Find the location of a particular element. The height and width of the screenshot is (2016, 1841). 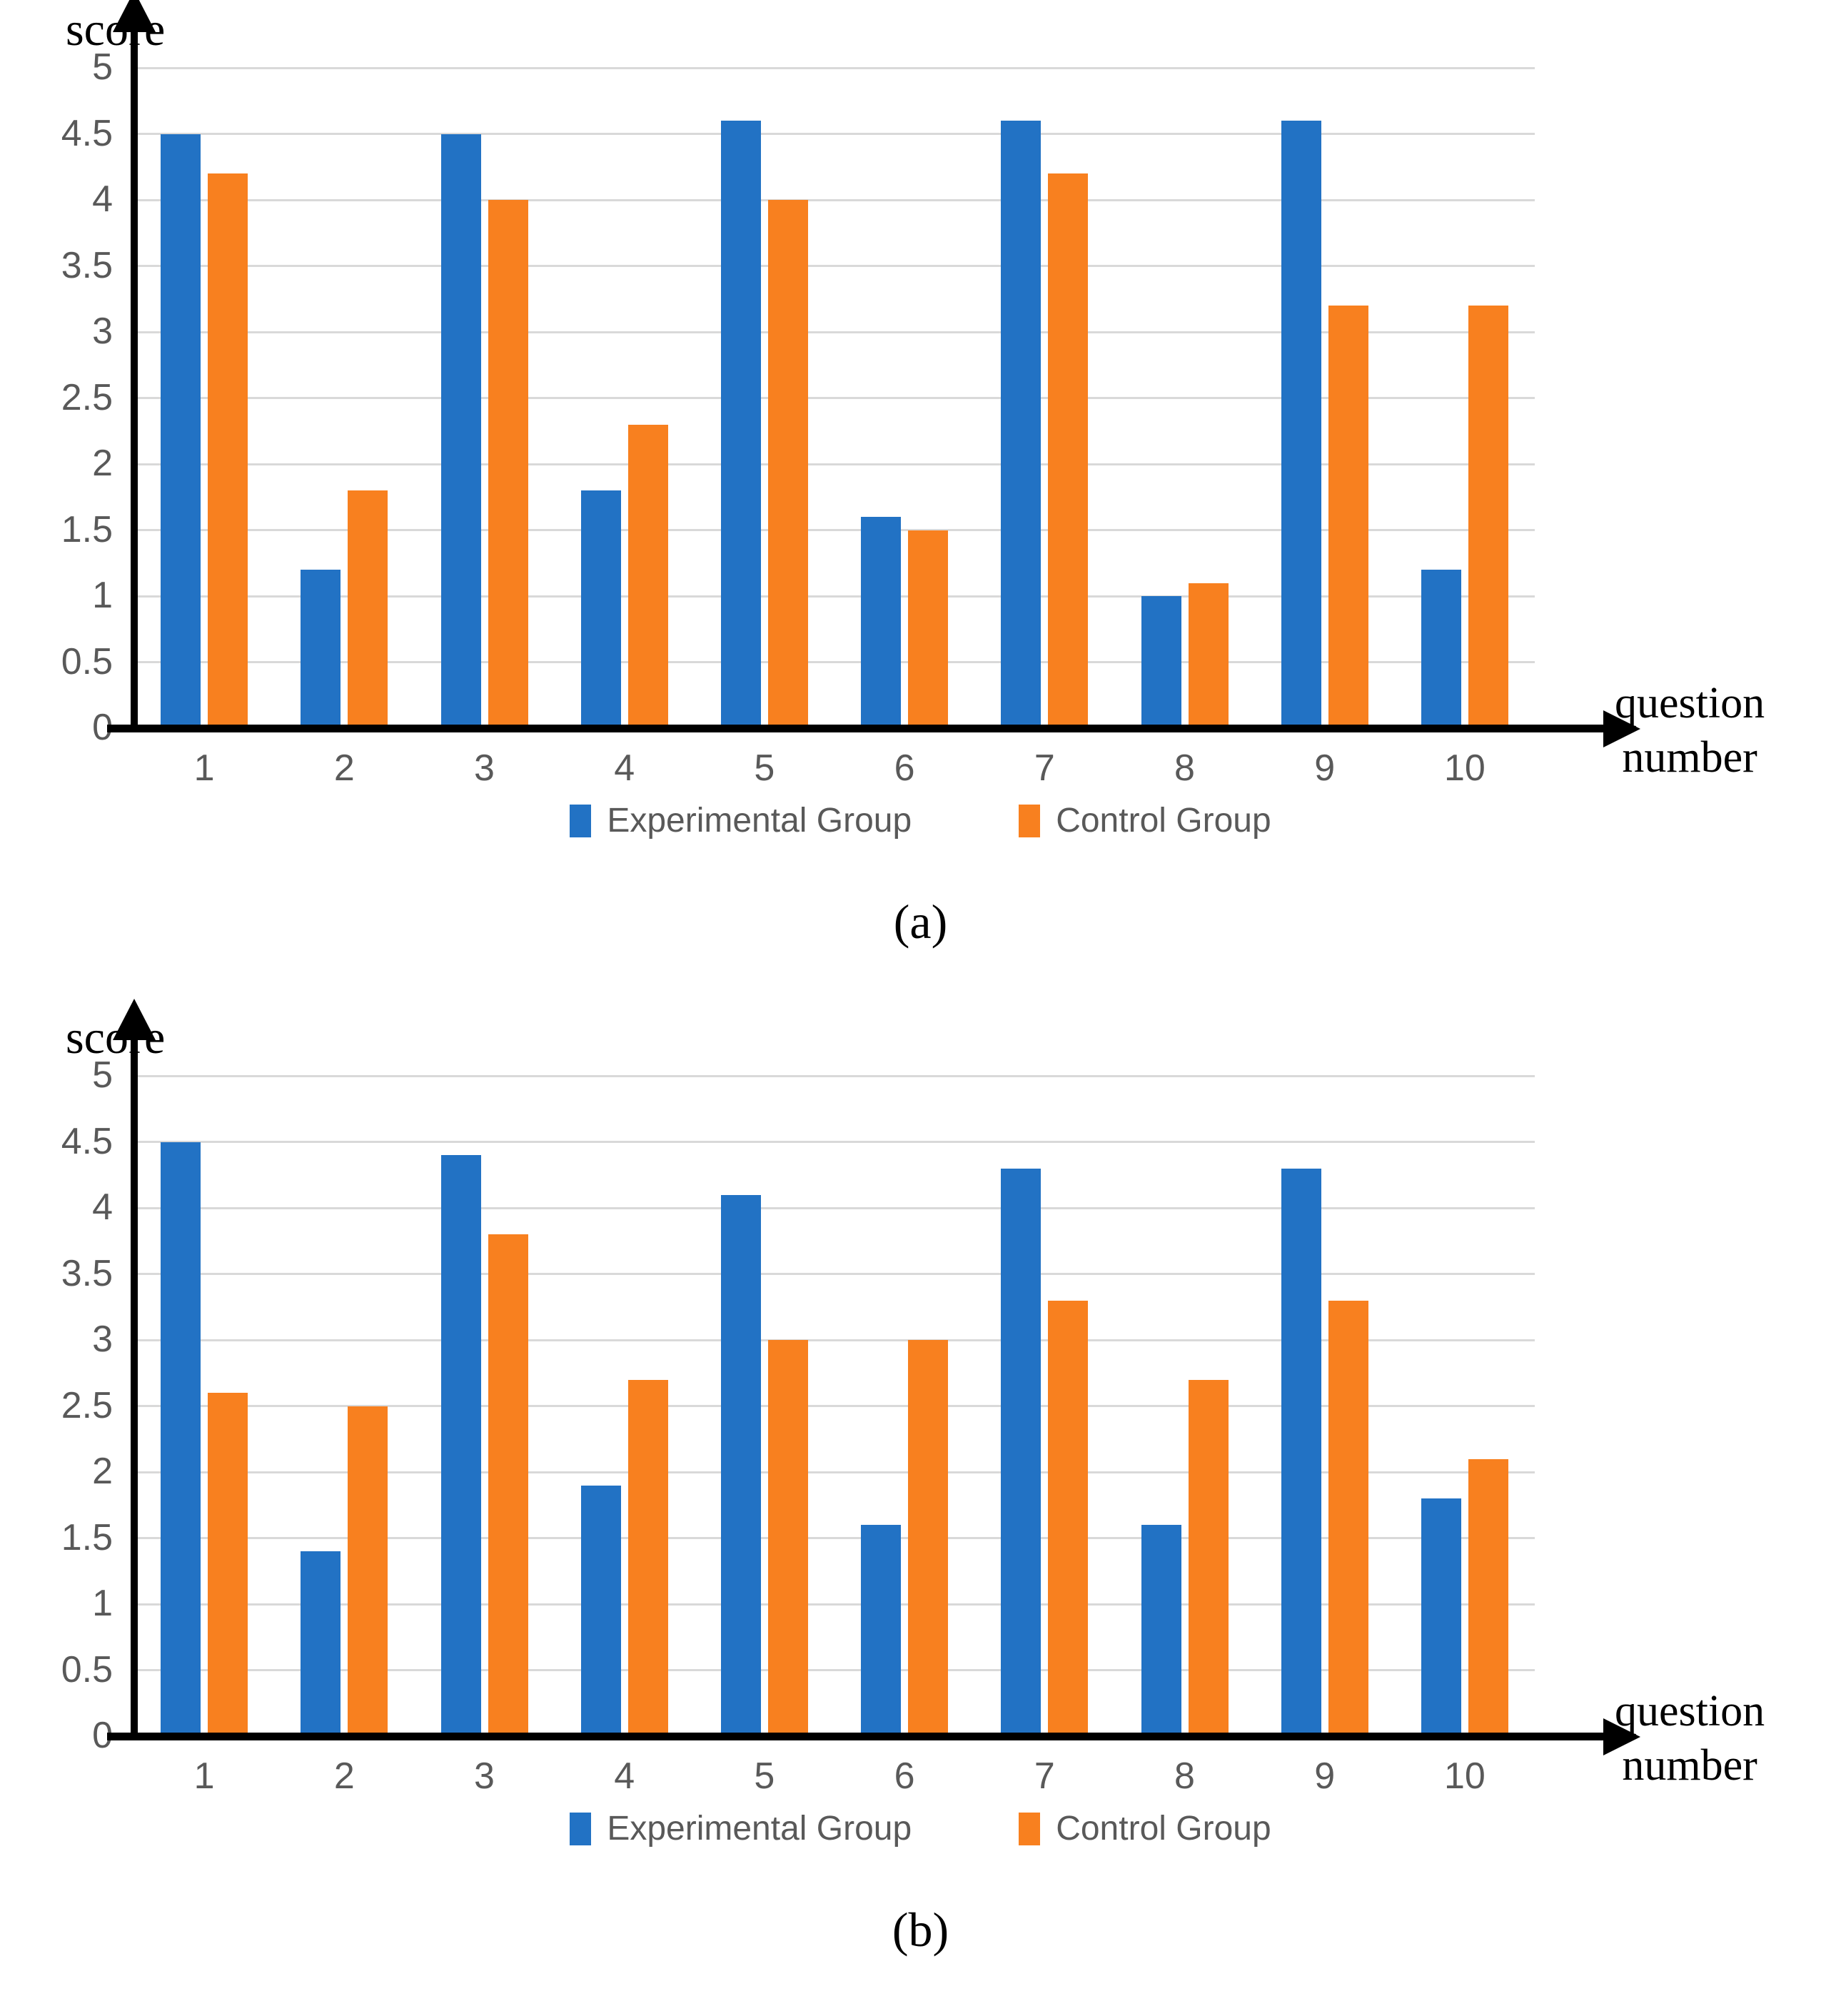

bar-control-q5 is located at coordinates (787, 464).